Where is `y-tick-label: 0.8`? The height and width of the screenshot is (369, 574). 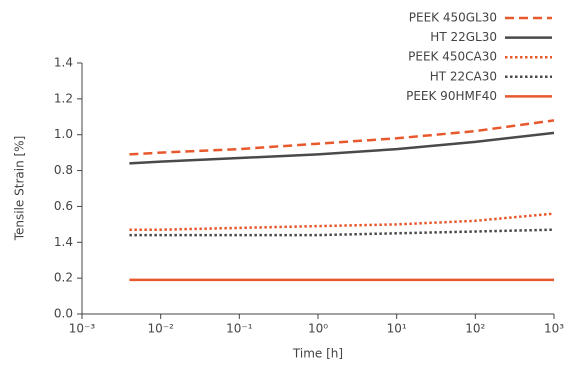 y-tick-label: 0.8 is located at coordinates (63, 170).